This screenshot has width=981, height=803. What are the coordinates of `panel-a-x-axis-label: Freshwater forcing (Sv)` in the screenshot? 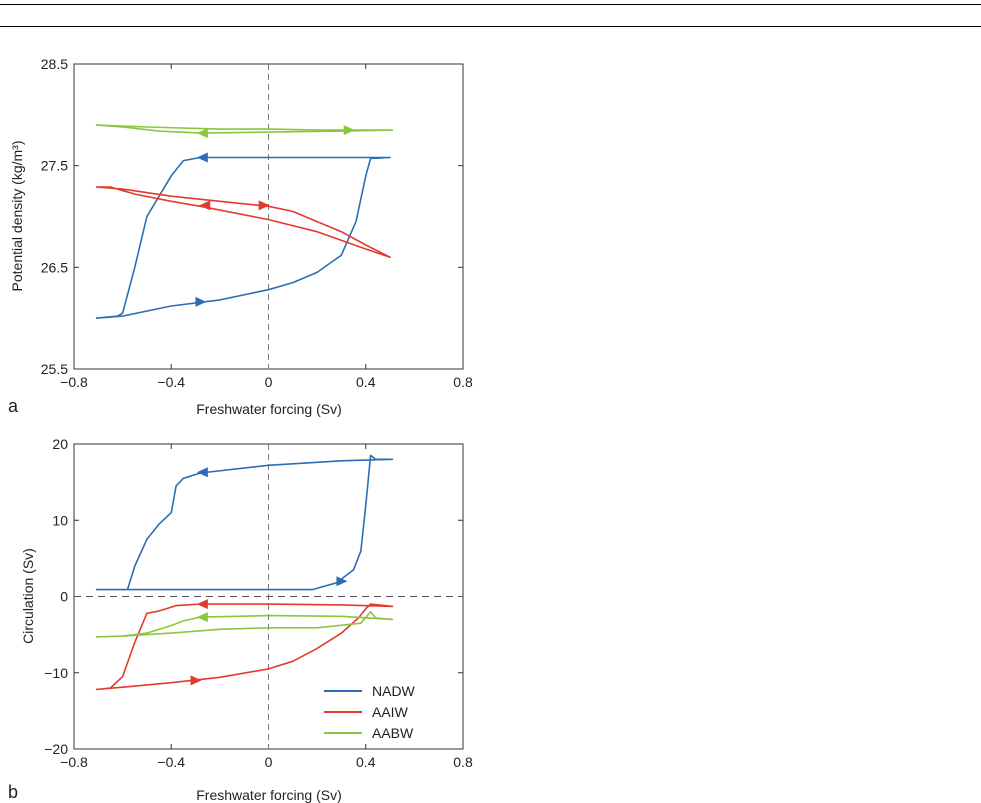 It's located at (268, 409).